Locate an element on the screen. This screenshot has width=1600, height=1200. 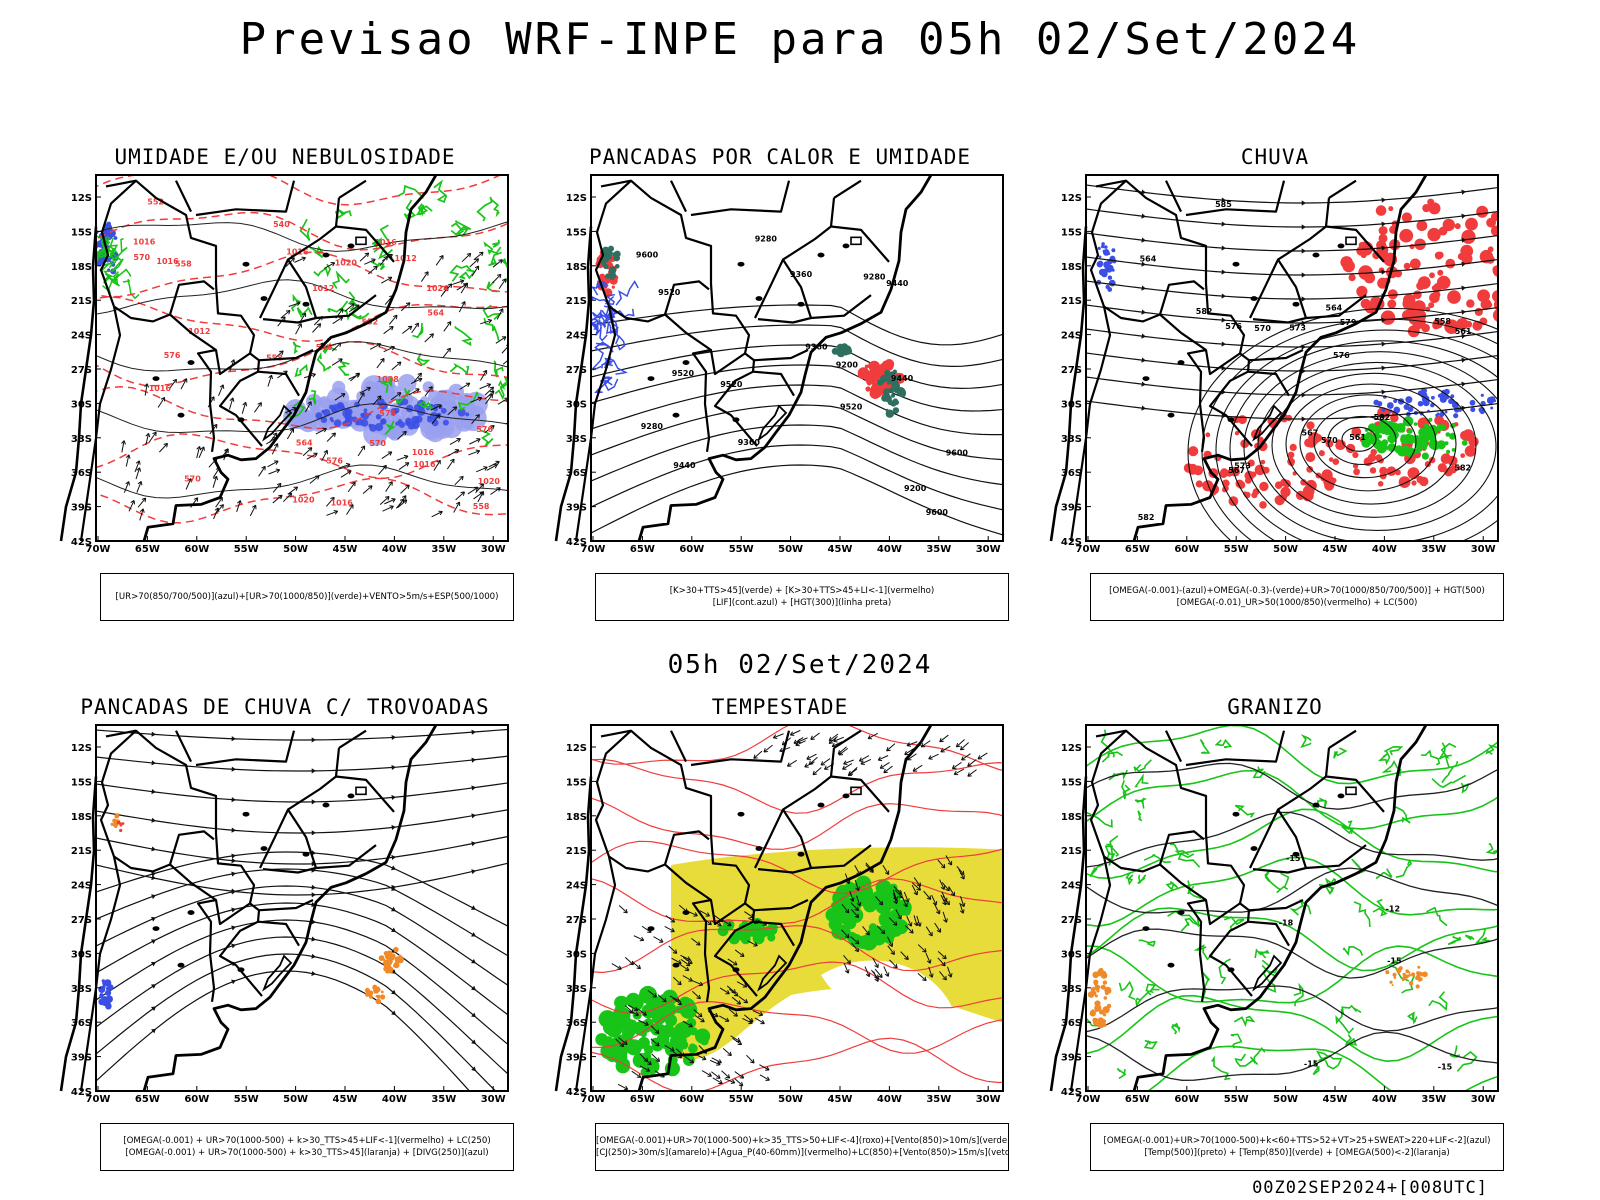
contour-label: 9520 is located at coordinates (683, 373).